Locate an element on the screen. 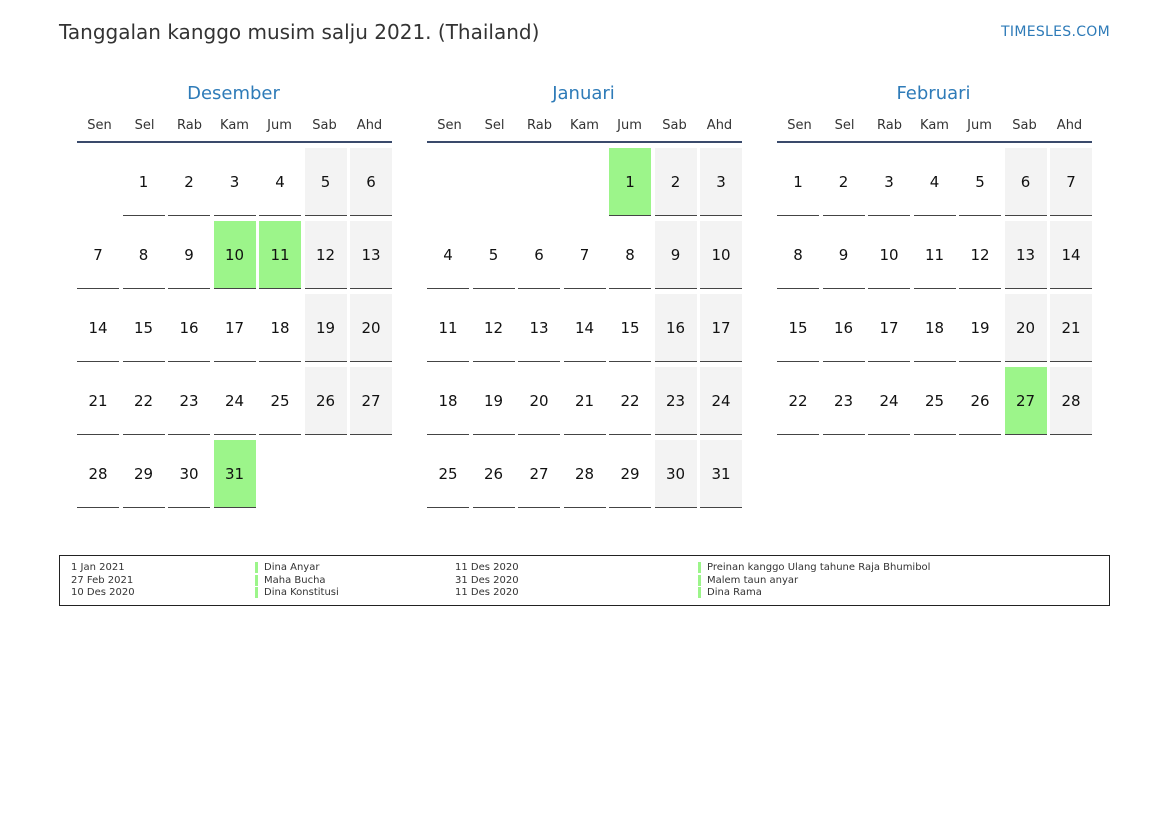  brand-link: TIMESLES.COM is located at coordinates (1055, 32).